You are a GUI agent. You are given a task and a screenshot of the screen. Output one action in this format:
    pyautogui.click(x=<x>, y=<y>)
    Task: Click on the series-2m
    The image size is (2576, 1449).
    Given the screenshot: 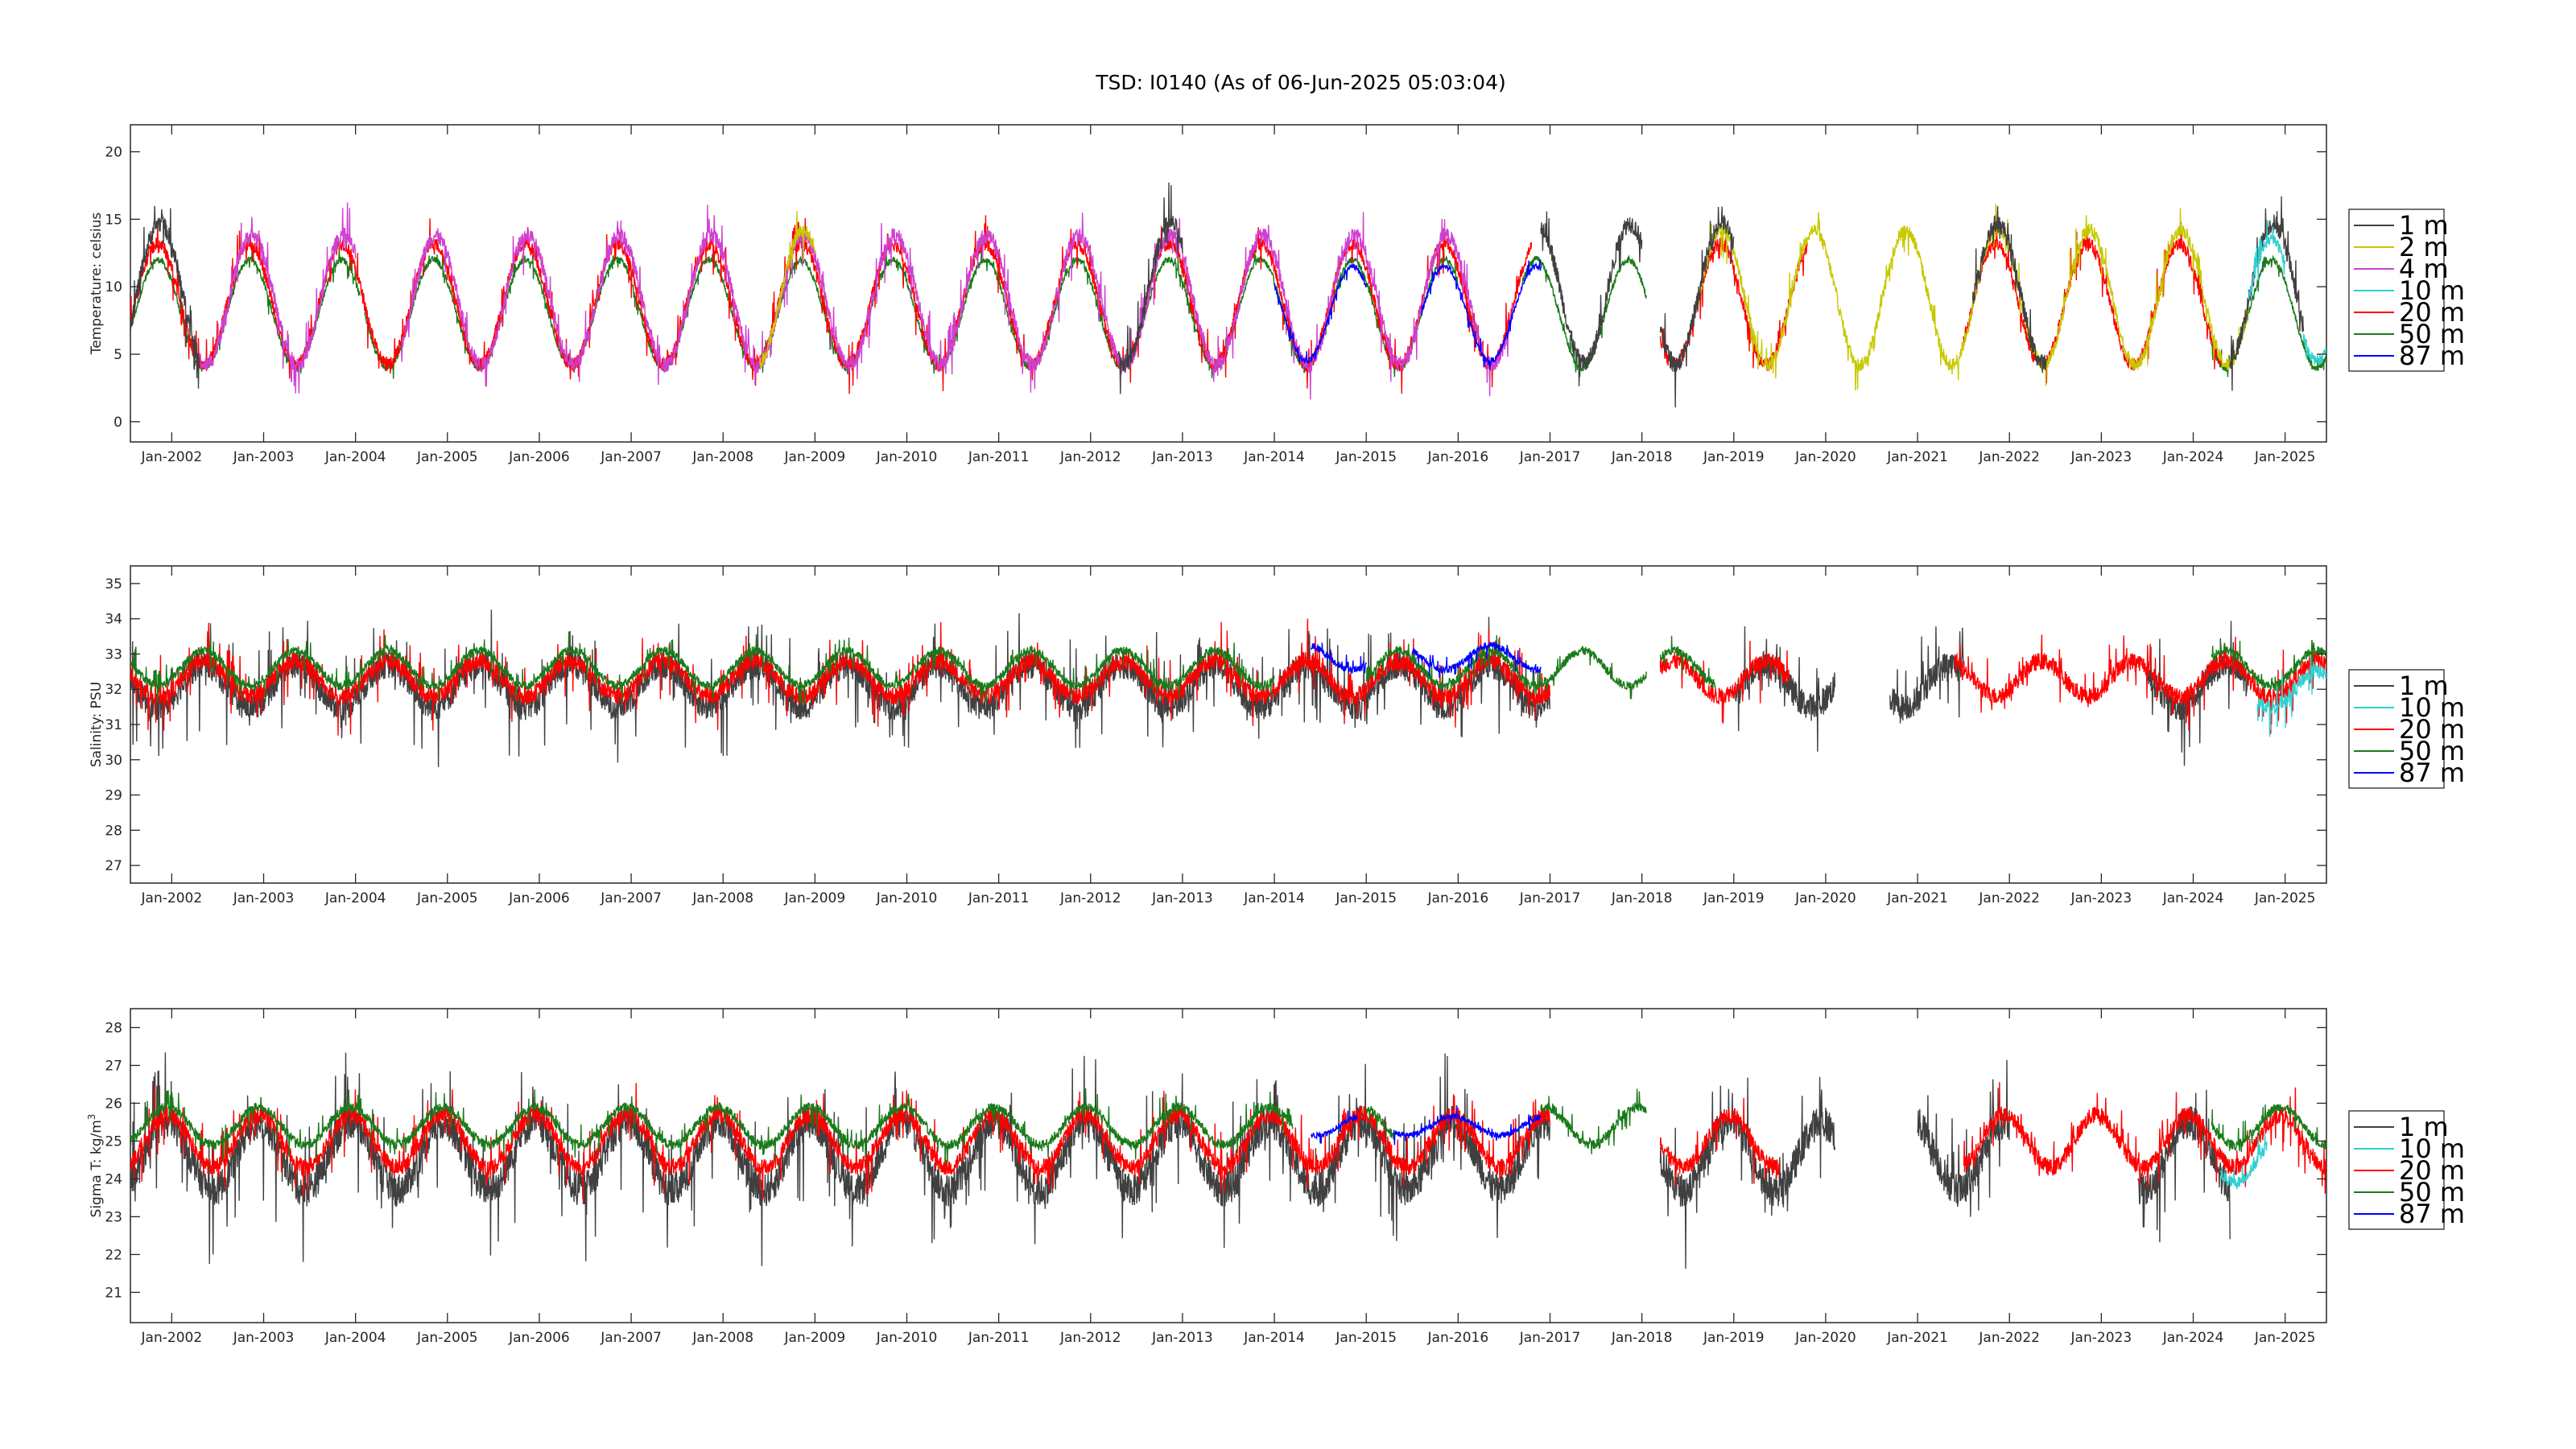 What is the action you would take?
    pyautogui.click(x=1504, y=297)
    